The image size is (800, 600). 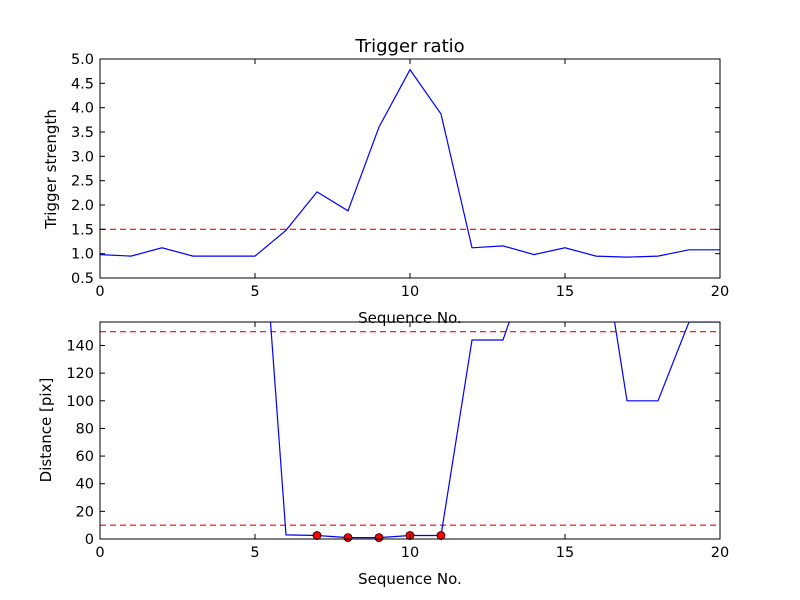 What do you see at coordinates (80, 346) in the screenshot?
I see `y-tick-label: 140` at bounding box center [80, 346].